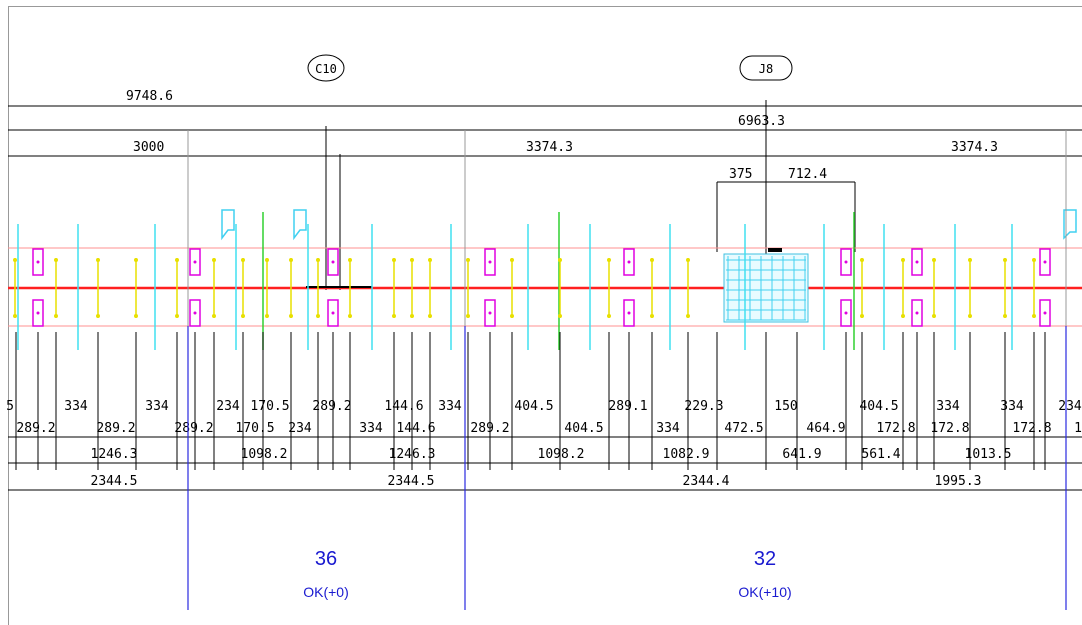  Describe the element at coordinates (686, 454) in the screenshot. I see `dimension-value: 1082.9` at that location.